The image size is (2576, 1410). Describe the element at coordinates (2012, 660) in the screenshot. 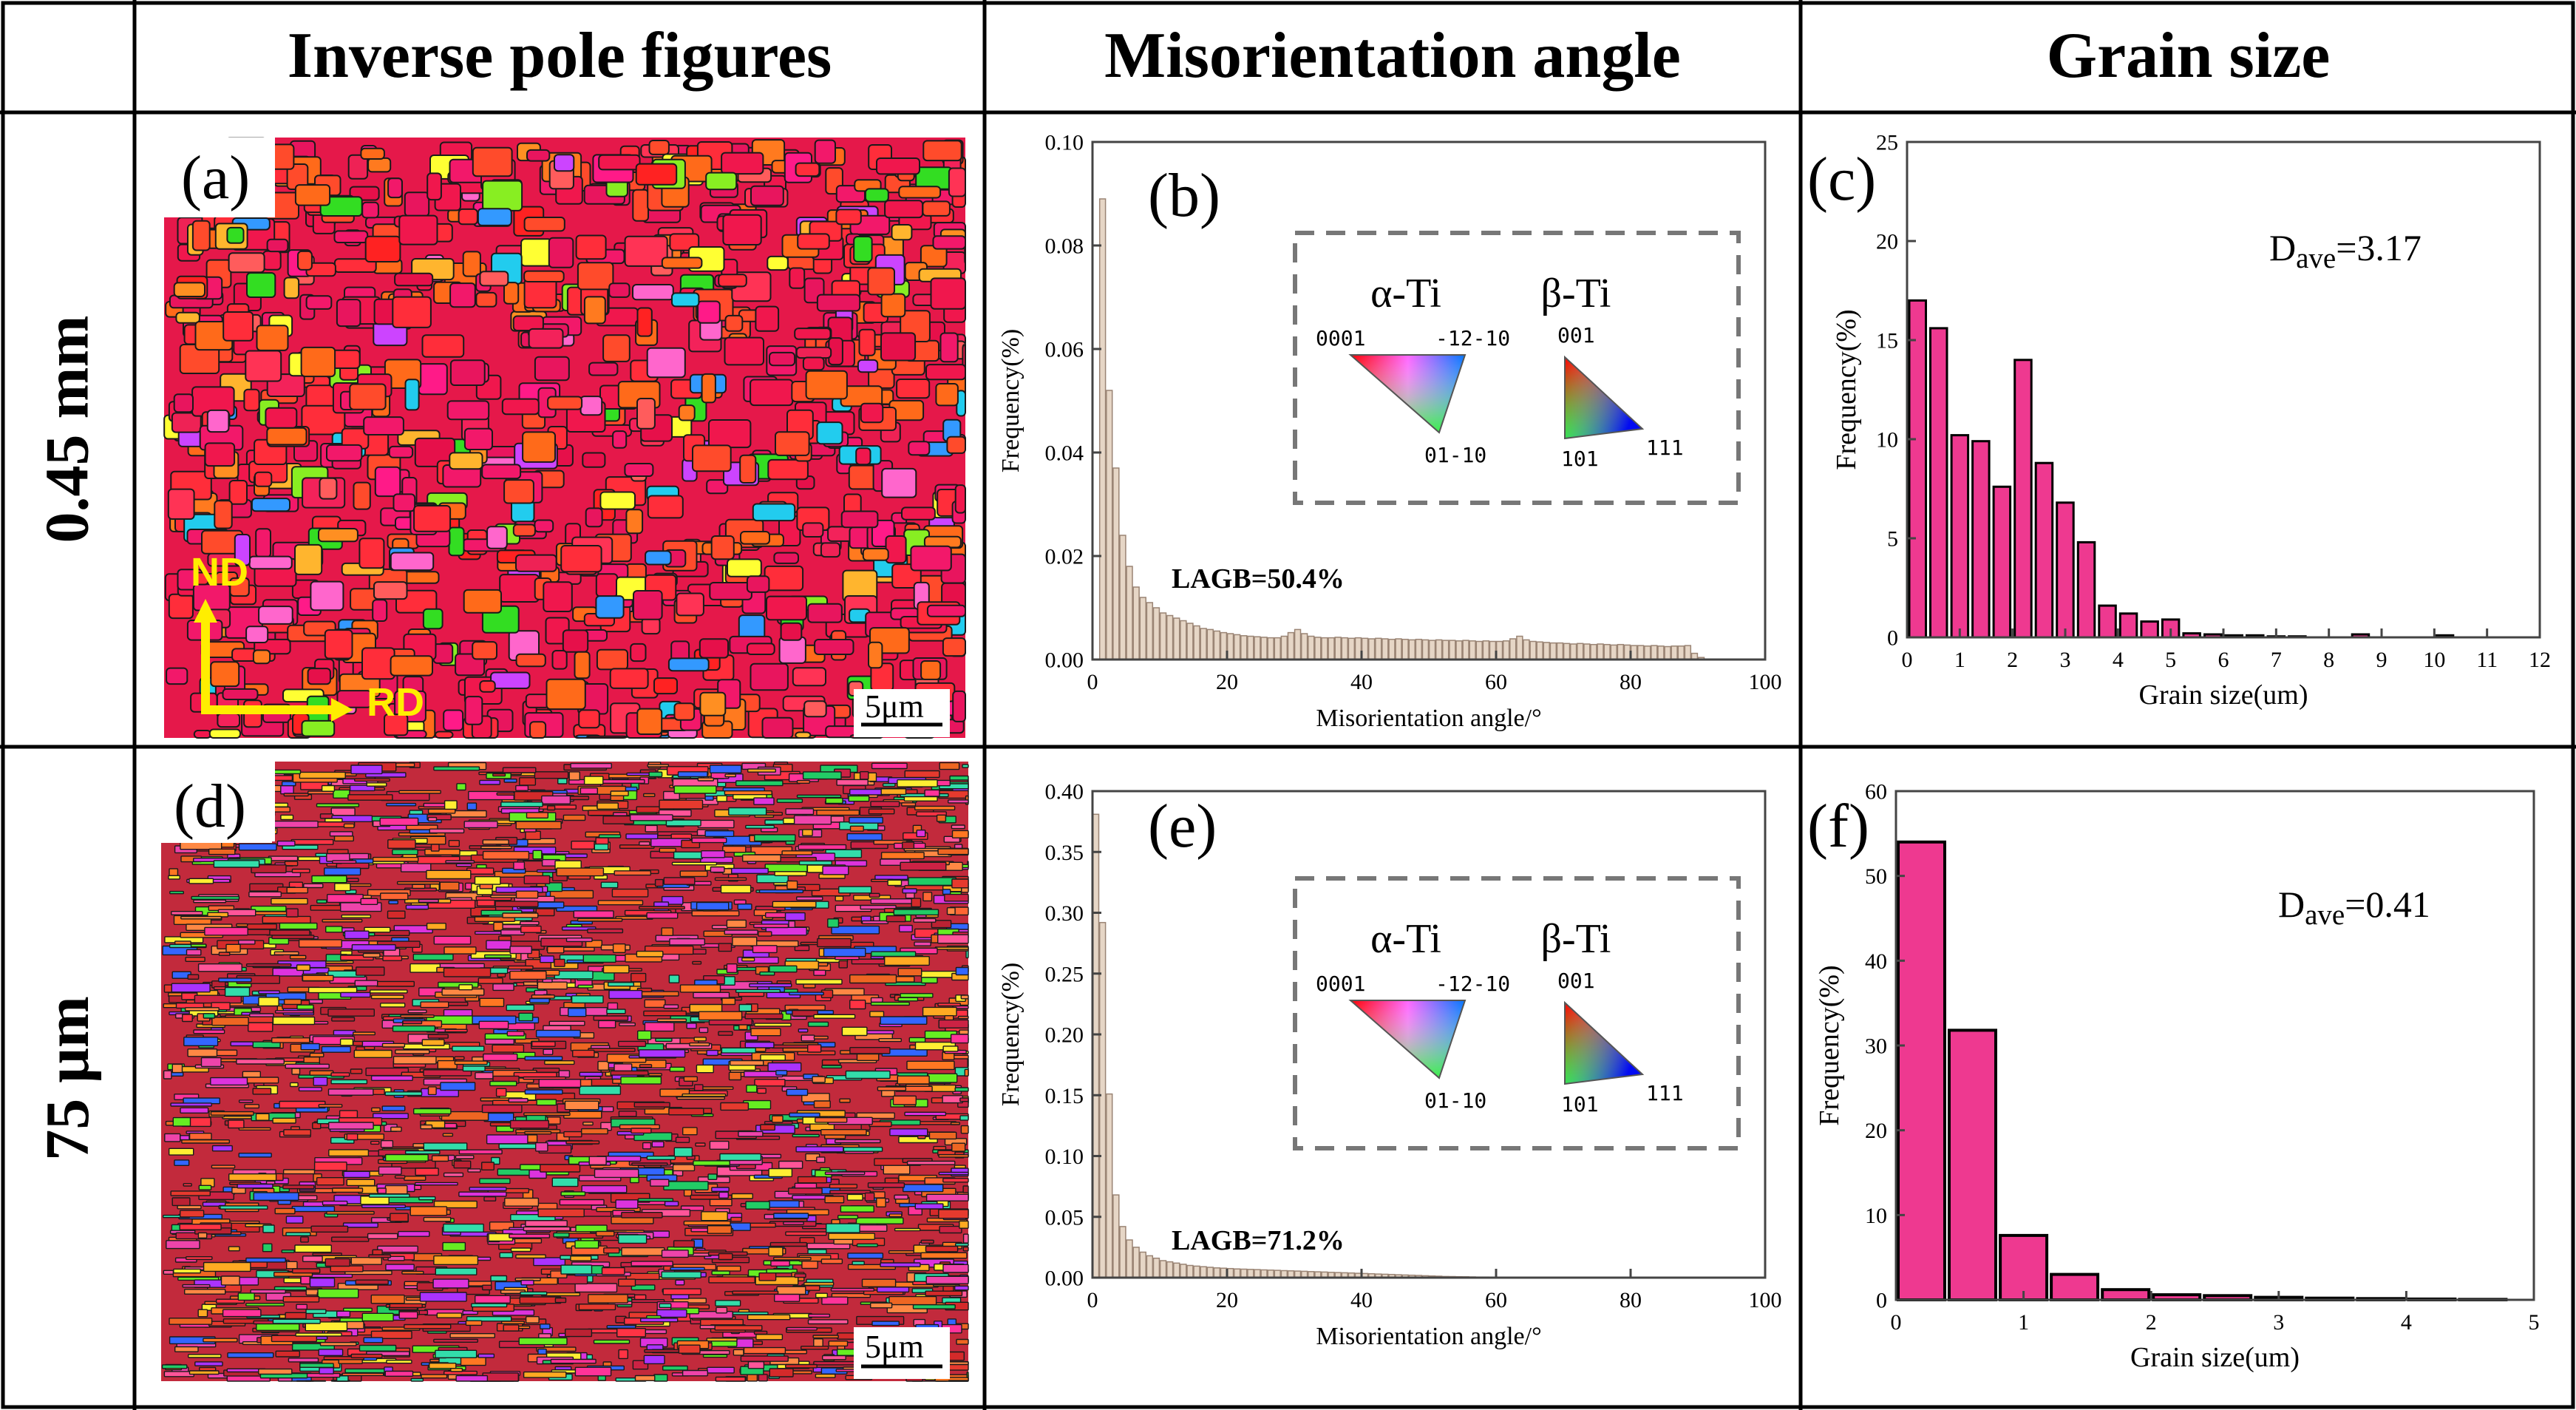

I see `x-tick-label: 2` at that location.